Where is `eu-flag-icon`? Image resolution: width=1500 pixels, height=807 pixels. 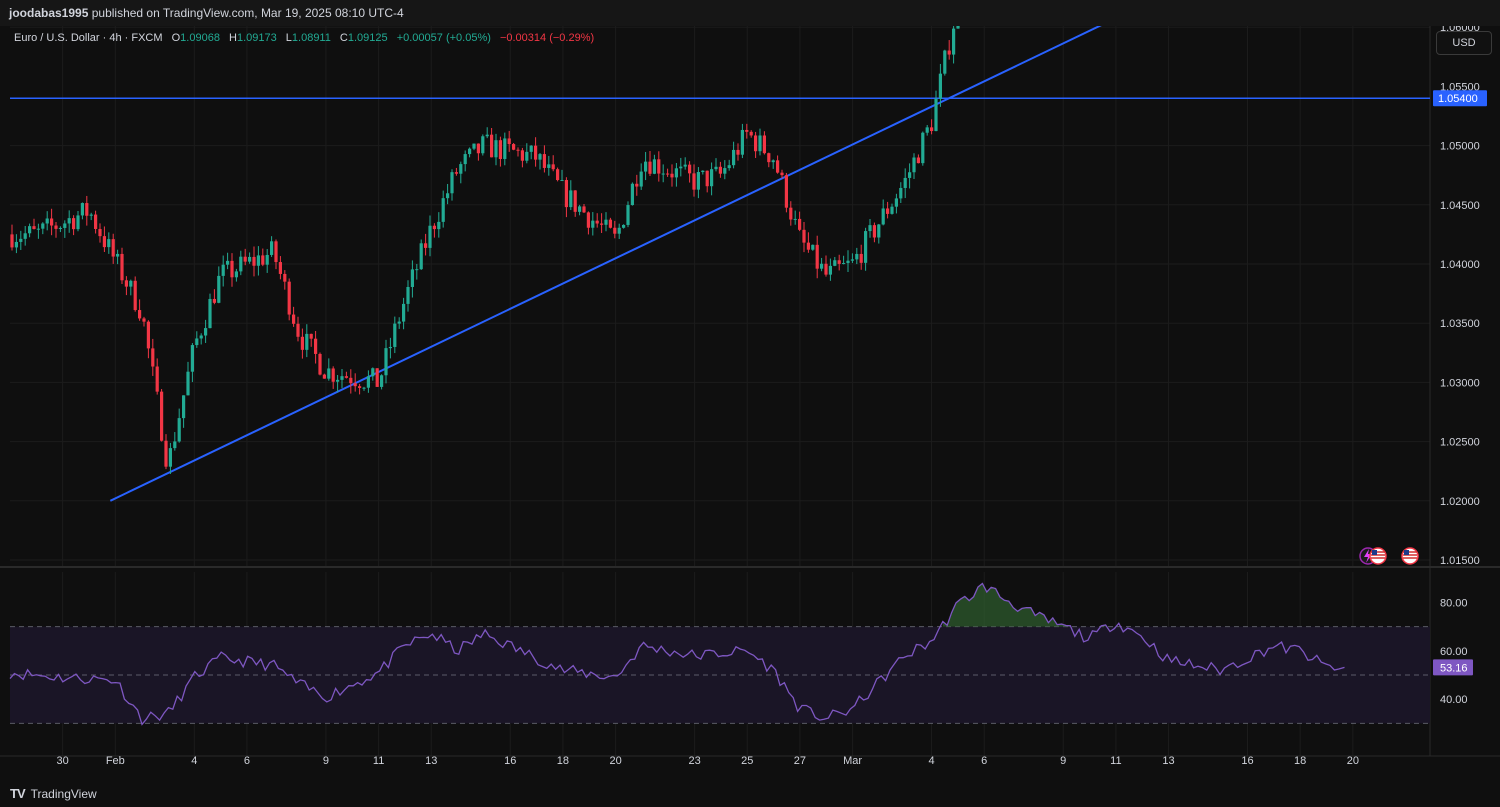
eu-flag-icon is located at coordinates (1410, 556).